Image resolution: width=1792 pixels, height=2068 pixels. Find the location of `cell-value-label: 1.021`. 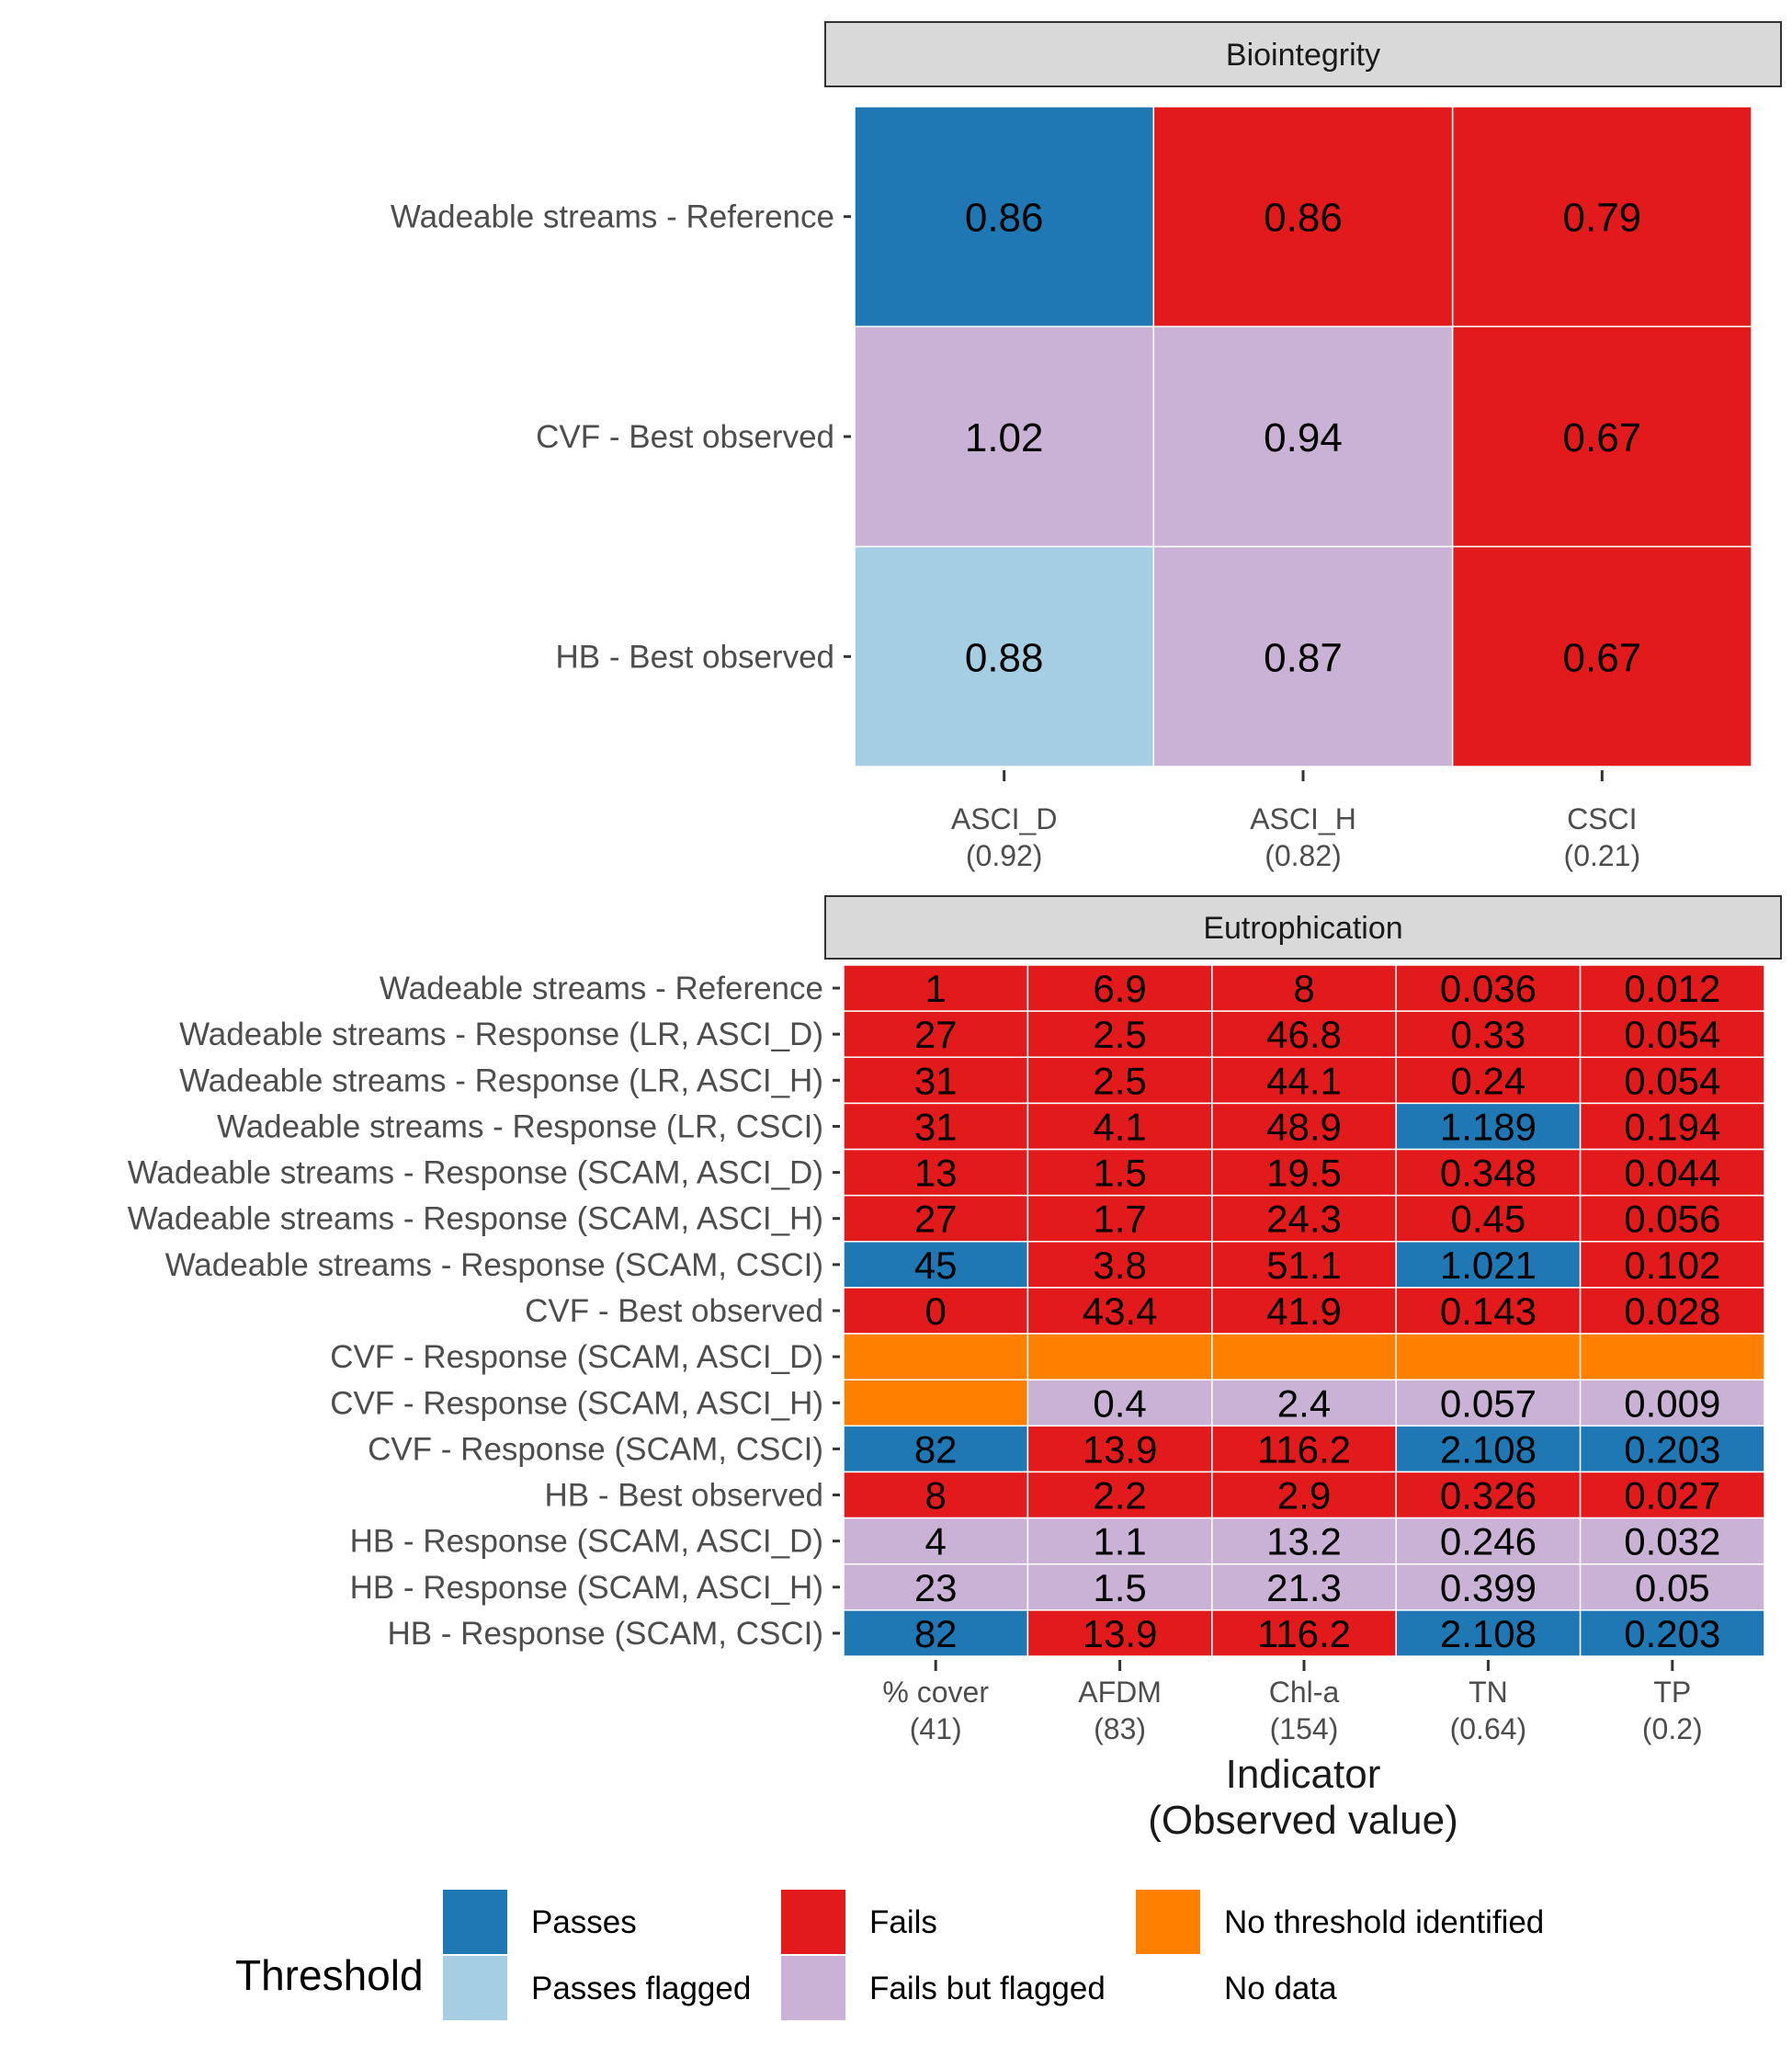

cell-value-label: 1.021 is located at coordinates (1488, 1265).